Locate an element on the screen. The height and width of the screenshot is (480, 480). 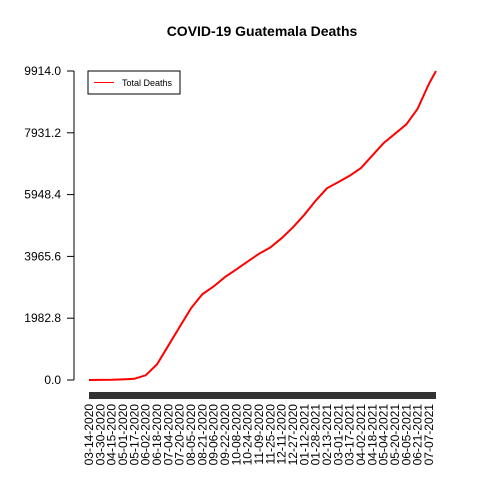
x-tick-label: 07-20-2020 is located at coordinates (180, 435).